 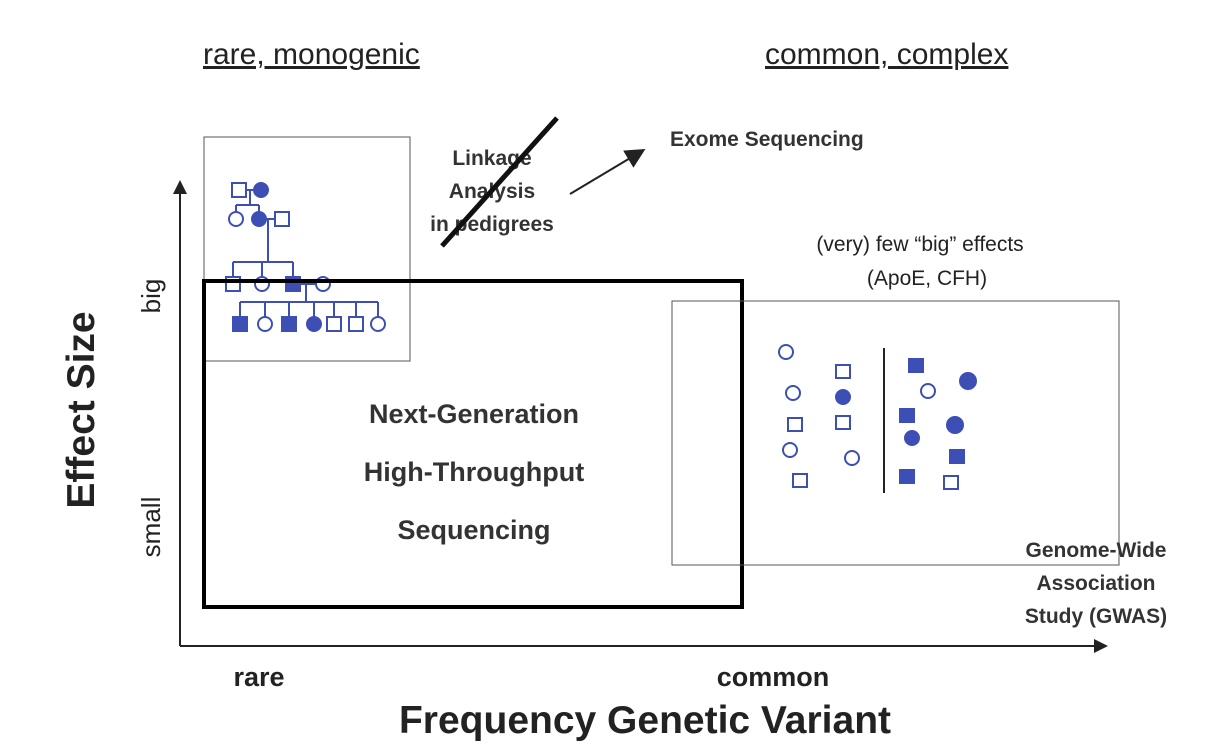 What do you see at coordinates (767, 139) in the screenshot?
I see `exome-sequencing-label: Exome Sequencing` at bounding box center [767, 139].